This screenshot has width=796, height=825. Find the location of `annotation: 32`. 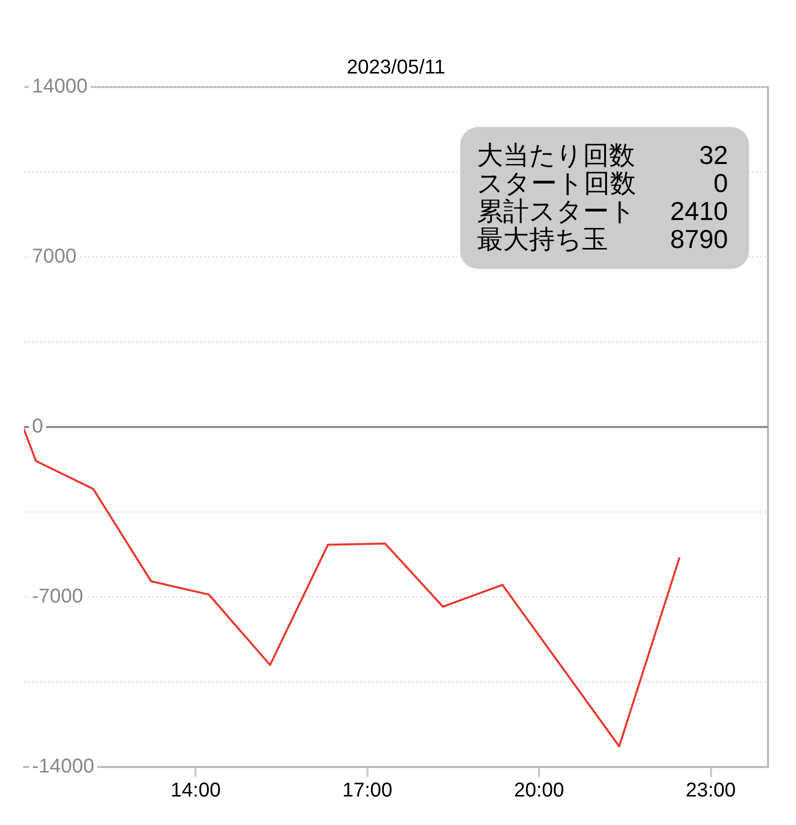

annotation: 32 is located at coordinates (713, 155).